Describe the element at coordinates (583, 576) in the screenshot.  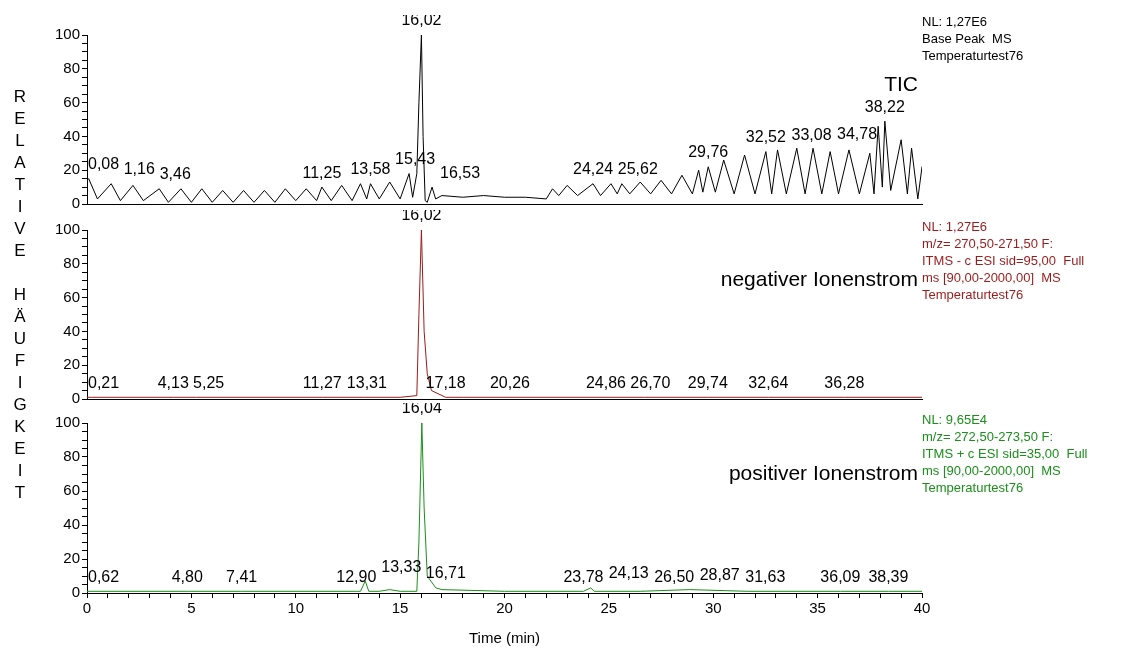
I see `annotation: 23,78` at that location.